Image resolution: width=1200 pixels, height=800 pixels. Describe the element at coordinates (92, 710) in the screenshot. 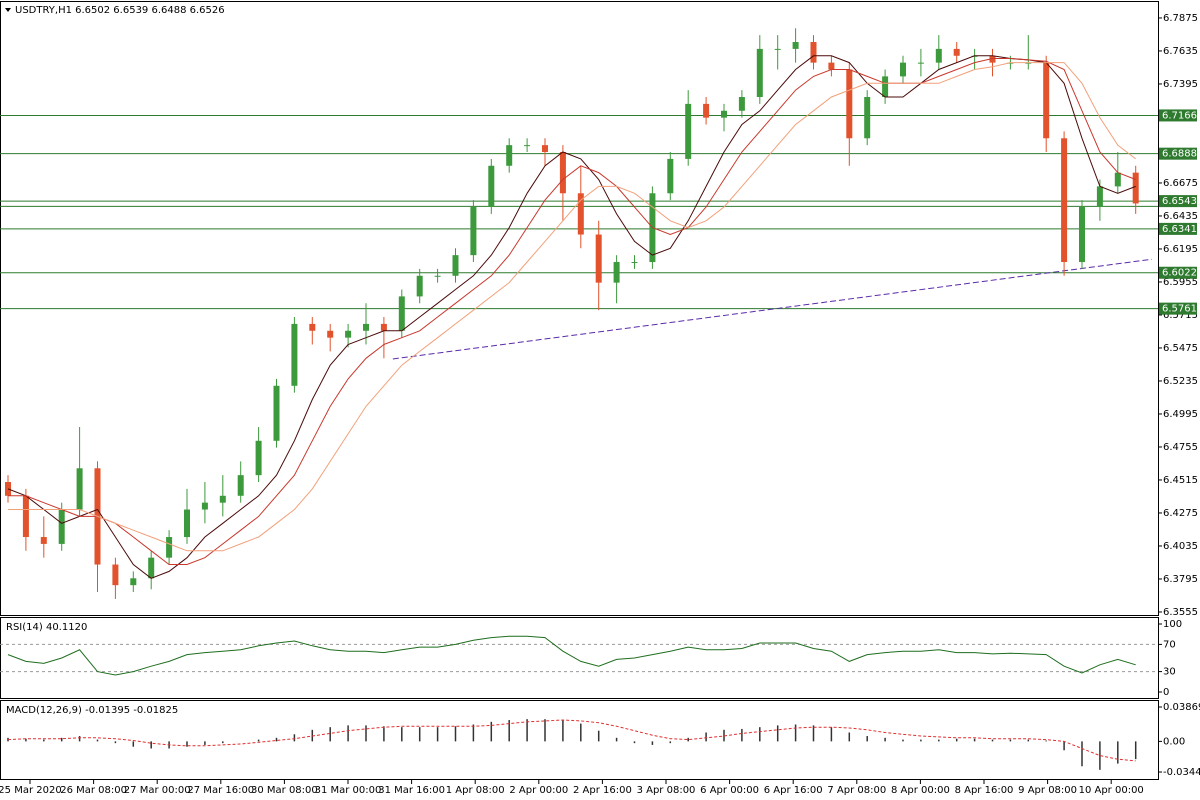

I see `macd-title: MACD(12,26,9) -0.01395 -0.01825` at that location.